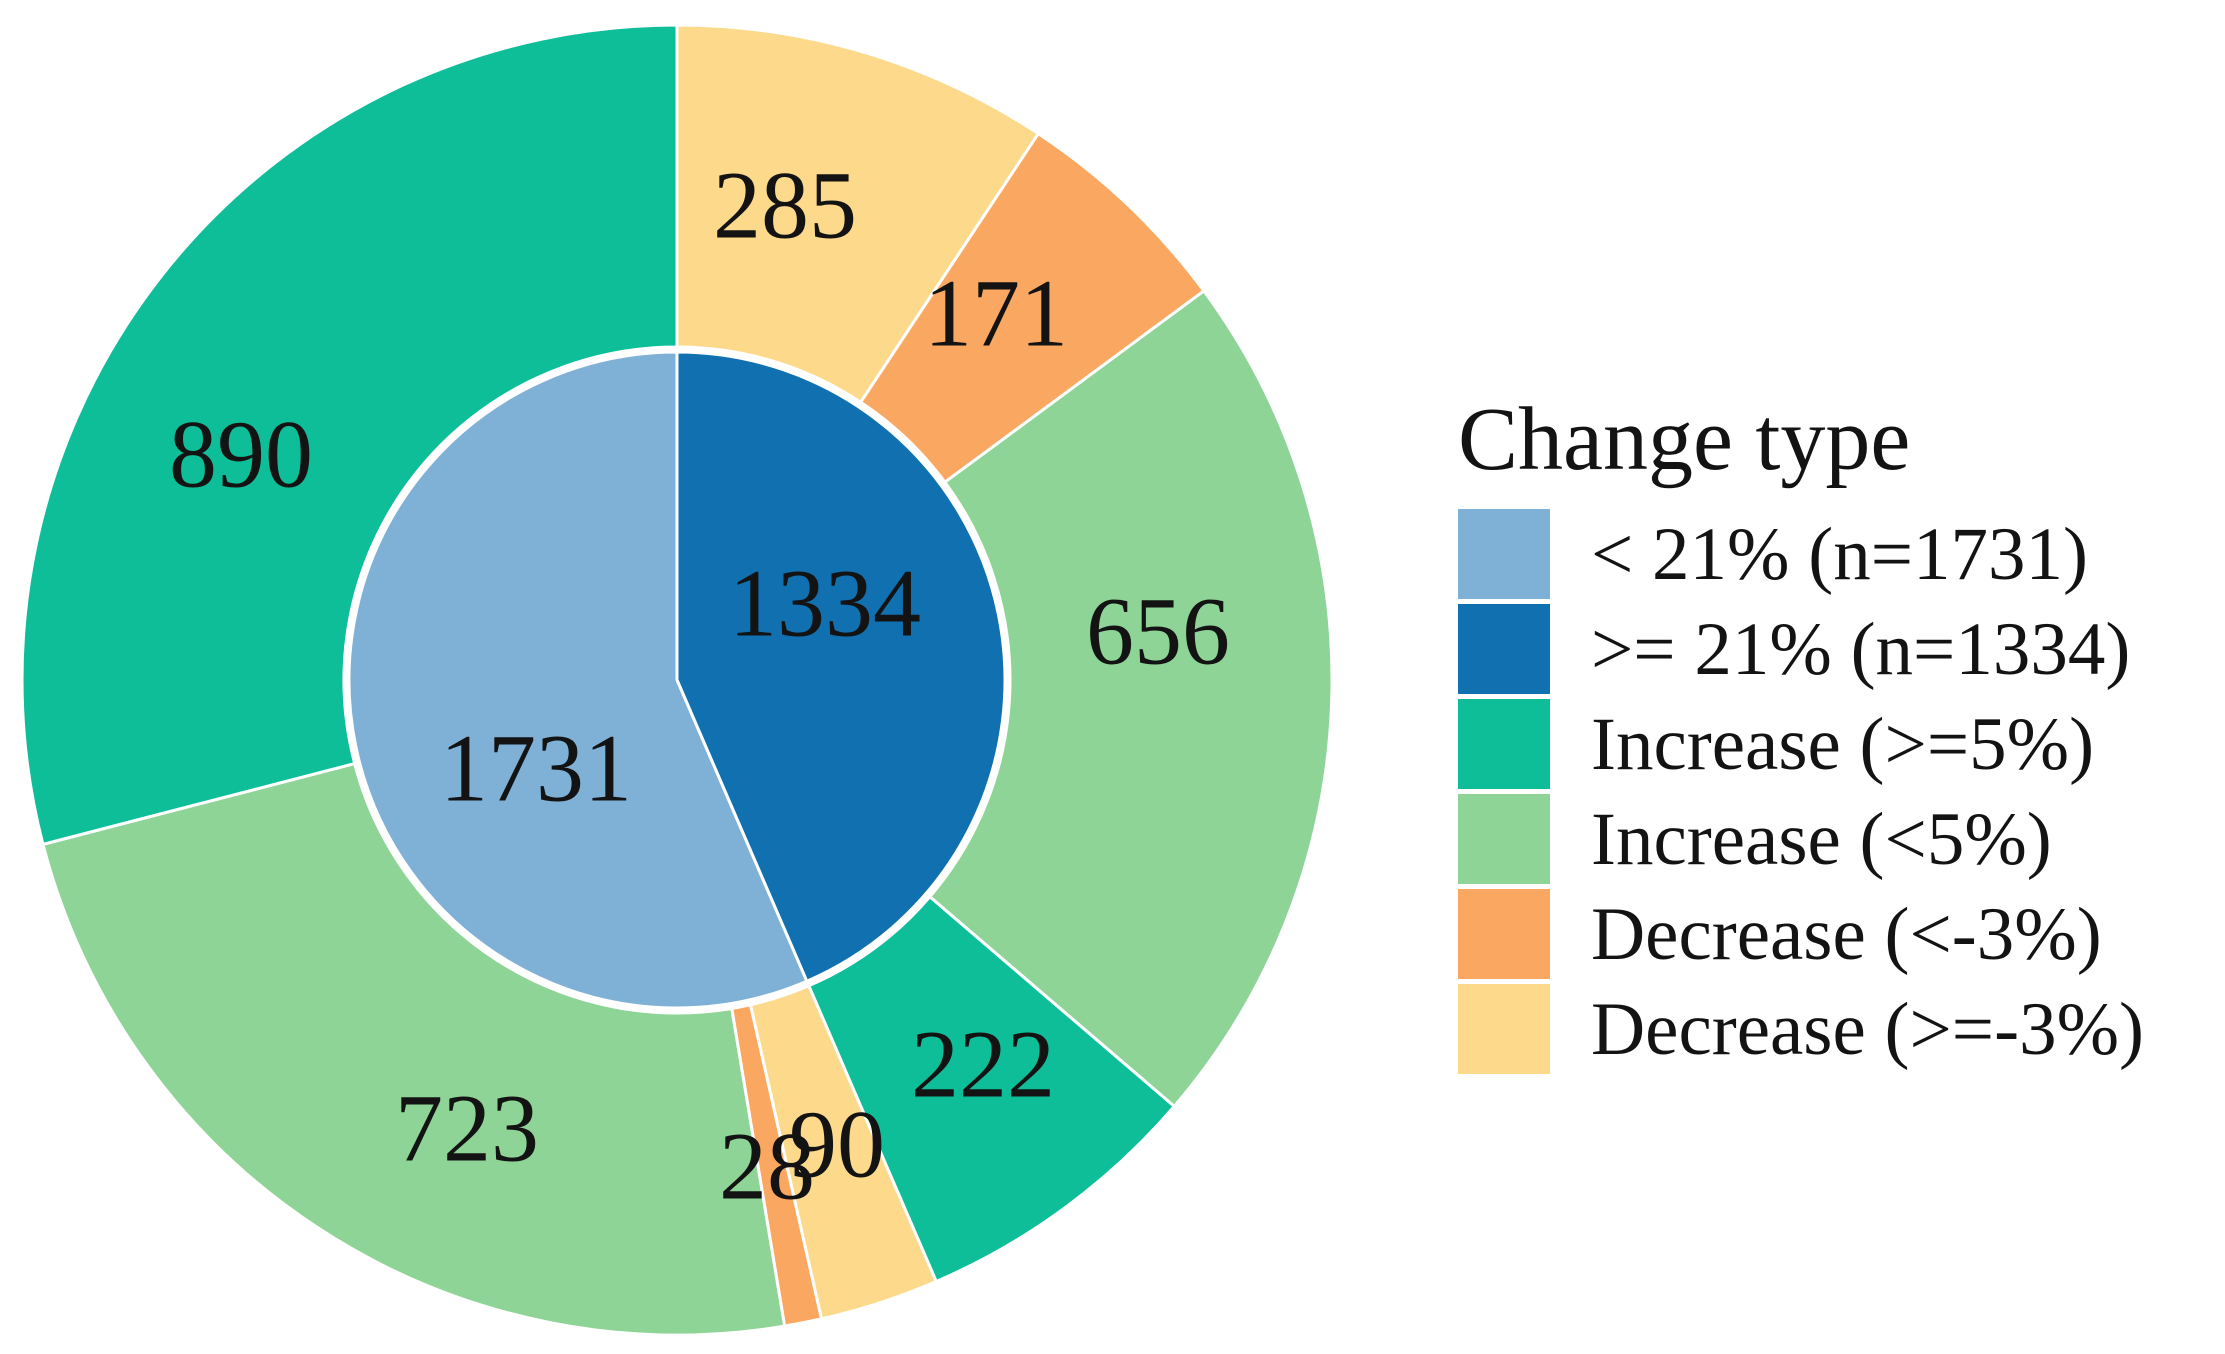 The width and height of the screenshot is (2225, 1354). I want to click on outer-slice-label-222: 222, so click(983, 1064).